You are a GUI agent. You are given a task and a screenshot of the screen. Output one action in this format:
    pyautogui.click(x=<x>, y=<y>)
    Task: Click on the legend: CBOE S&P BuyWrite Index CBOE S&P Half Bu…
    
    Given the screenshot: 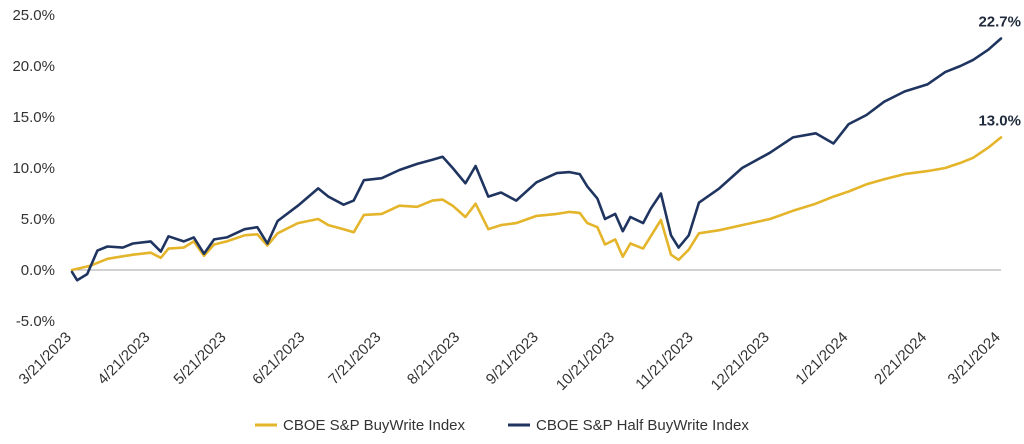 What is the action you would take?
    pyautogui.click(x=502, y=425)
    